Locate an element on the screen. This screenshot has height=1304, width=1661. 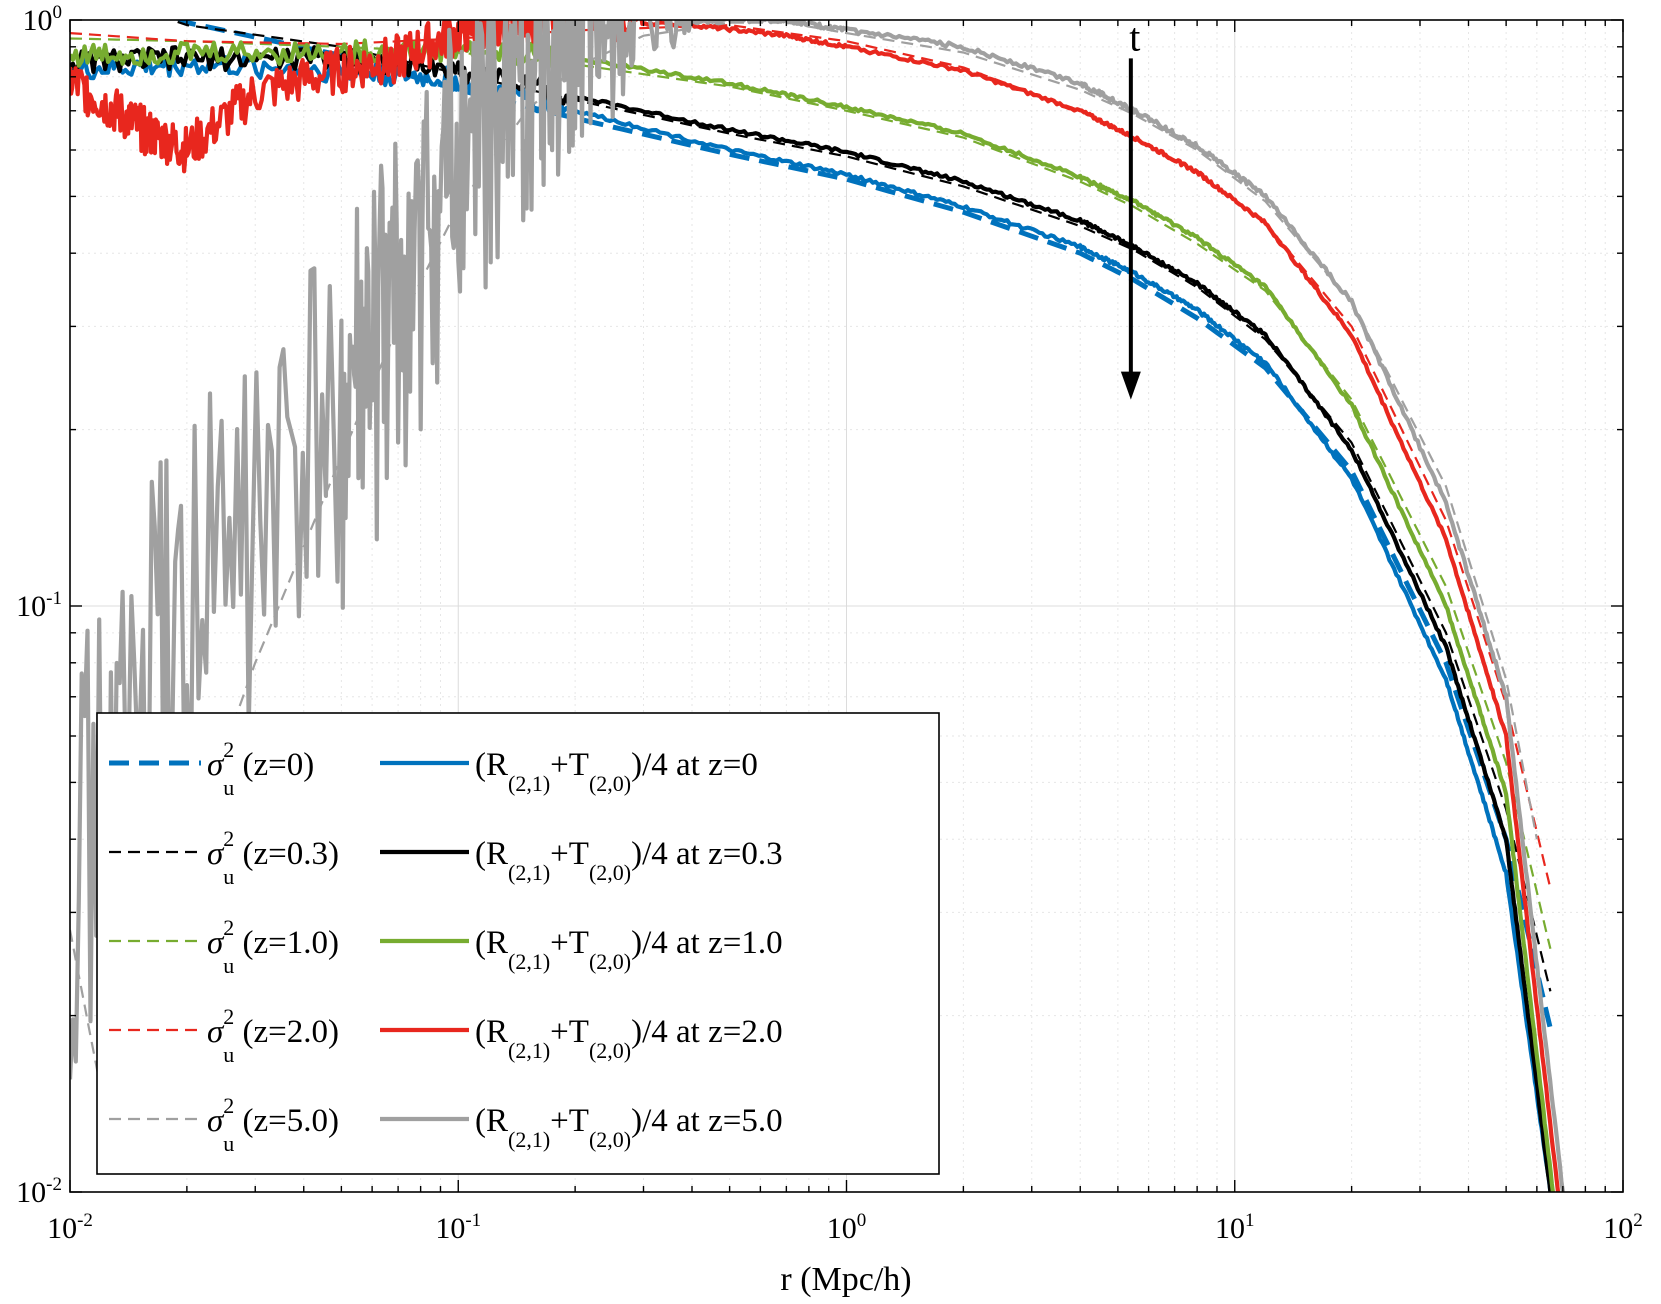
x-tick-label: 10² is located at coordinates (1623, 1227).